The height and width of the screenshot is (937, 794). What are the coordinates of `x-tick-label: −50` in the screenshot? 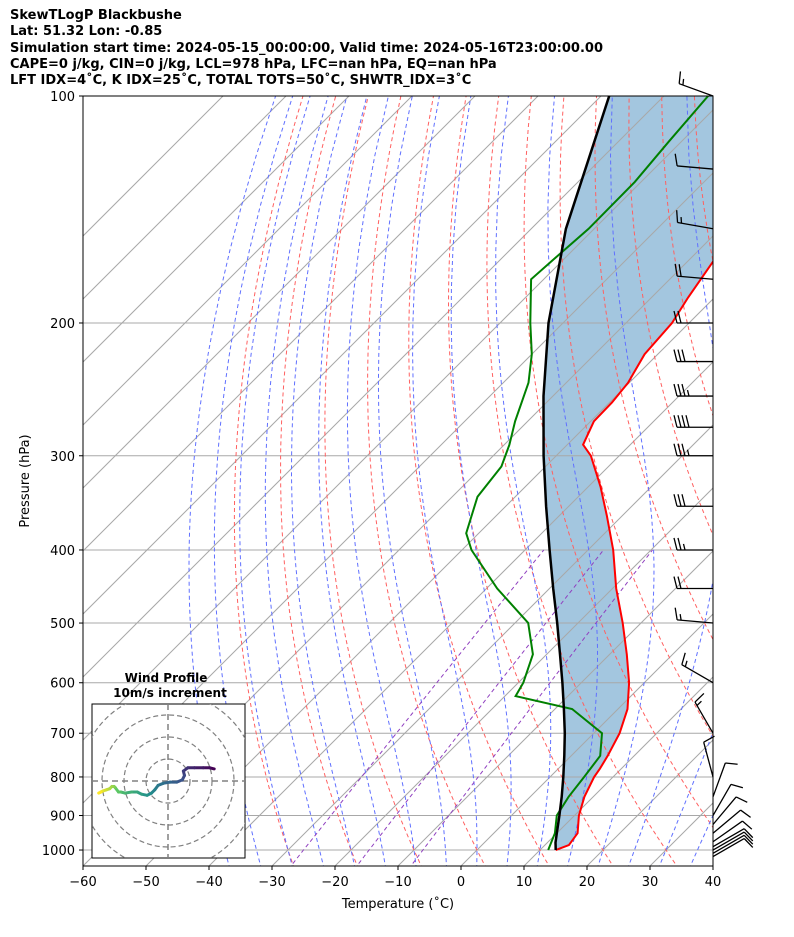 It's located at (145, 882).